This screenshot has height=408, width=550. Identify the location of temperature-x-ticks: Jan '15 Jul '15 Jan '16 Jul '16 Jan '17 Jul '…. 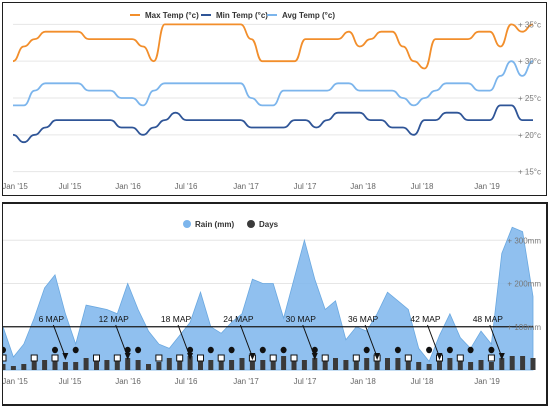
(251, 186).